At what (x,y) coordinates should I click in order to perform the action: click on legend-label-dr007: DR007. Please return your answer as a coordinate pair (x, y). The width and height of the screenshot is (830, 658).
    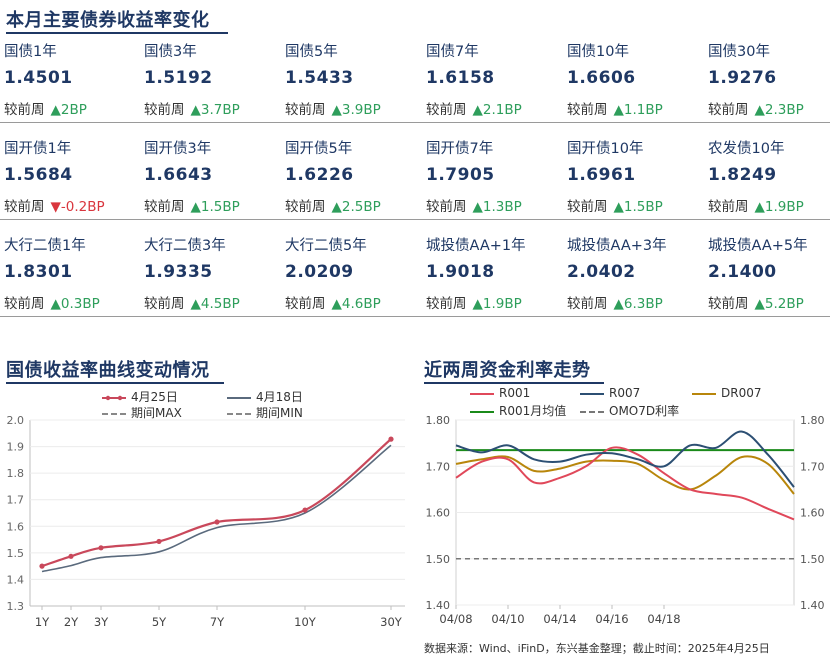
    Looking at the image, I should click on (741, 393).